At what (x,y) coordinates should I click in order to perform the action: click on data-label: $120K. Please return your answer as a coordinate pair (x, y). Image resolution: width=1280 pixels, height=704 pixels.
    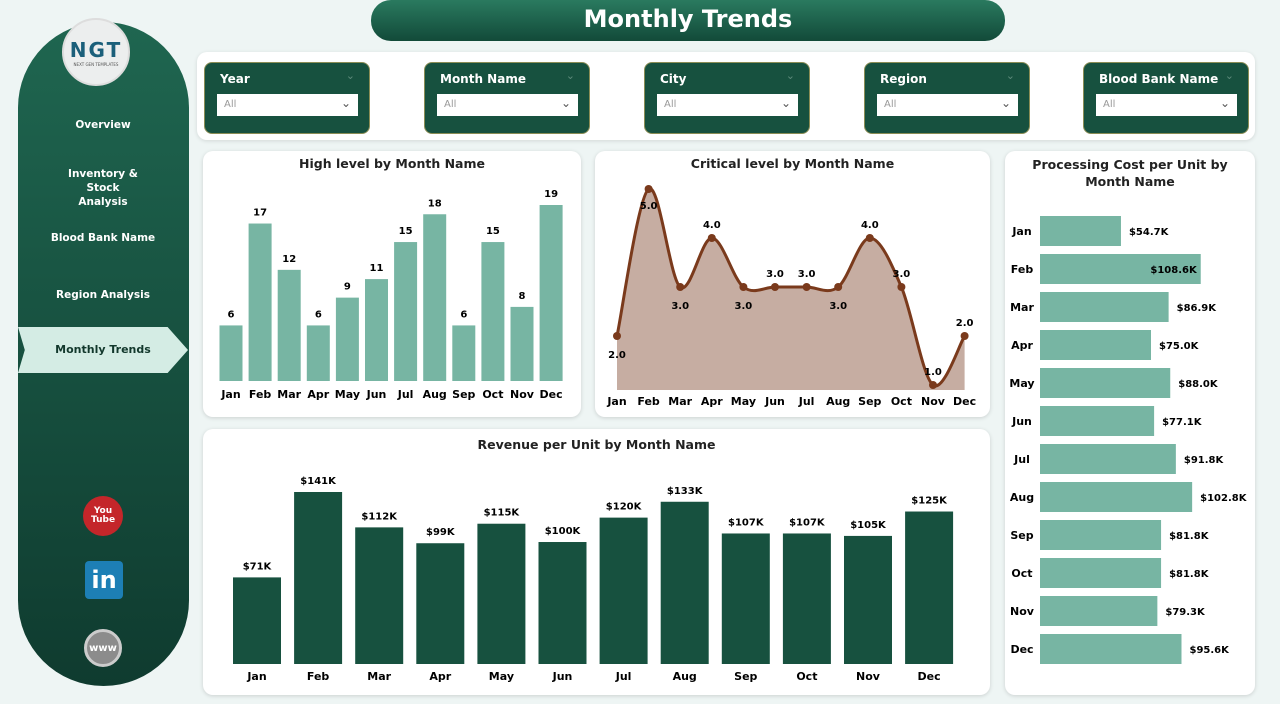
    Looking at the image, I should click on (624, 507).